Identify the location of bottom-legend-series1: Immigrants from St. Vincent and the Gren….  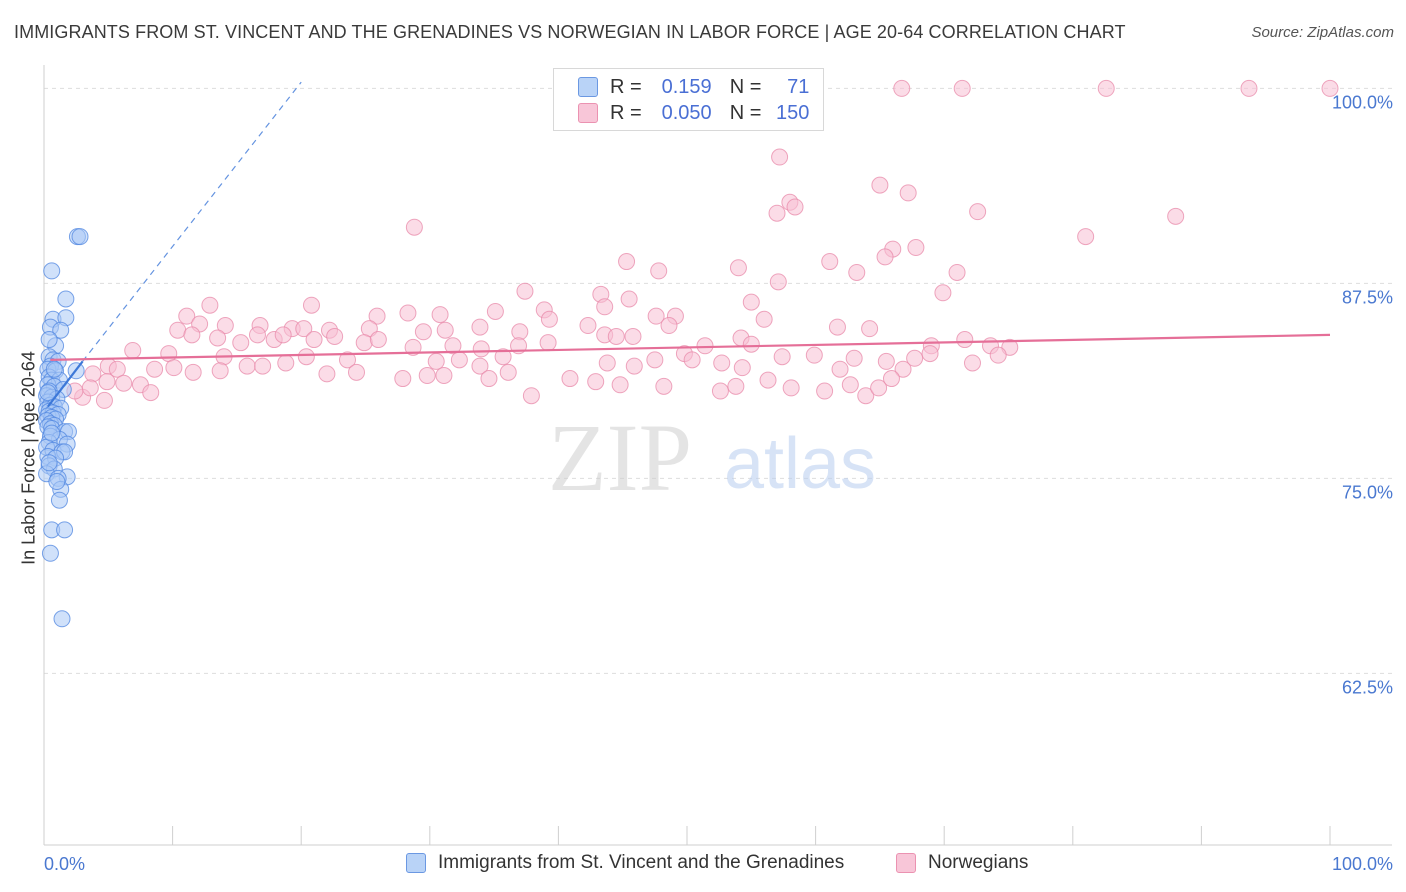
(625, 863).